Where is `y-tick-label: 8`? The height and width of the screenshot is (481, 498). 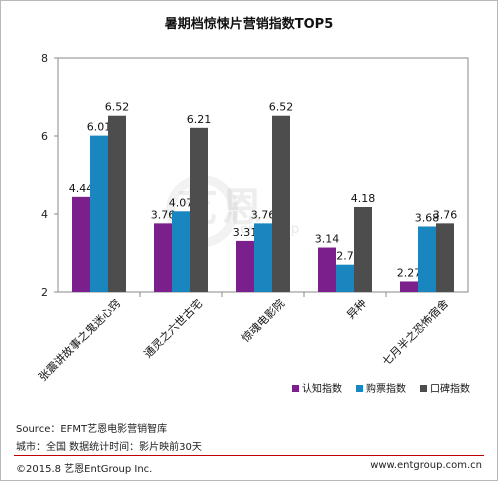
y-tick-label: 8 is located at coordinates (44, 58).